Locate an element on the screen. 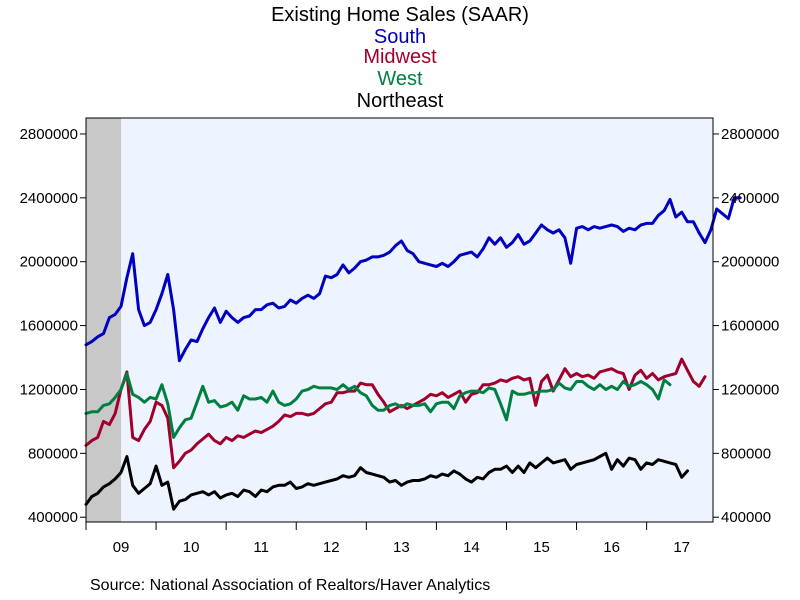  y-tick-label-right: 2800000 is located at coordinates (750, 134).